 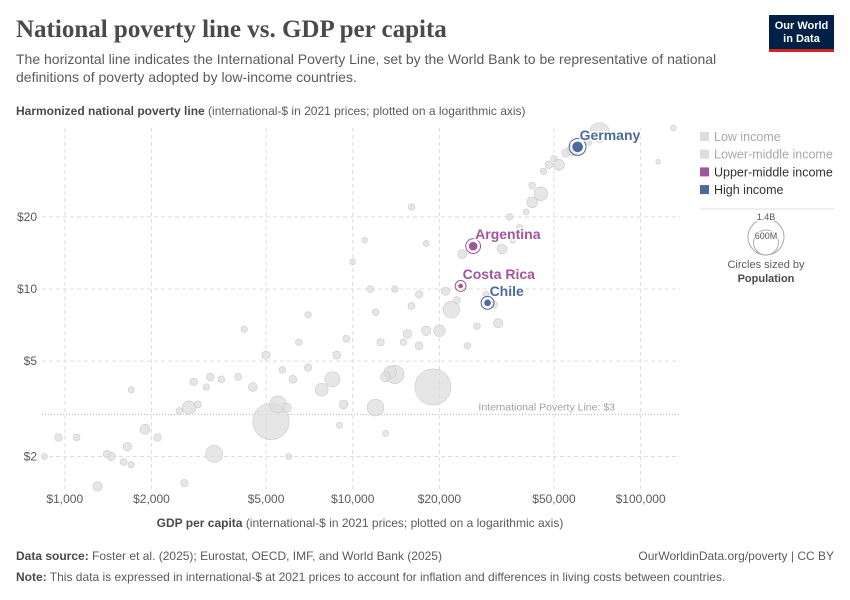 I want to click on note-title: Note:, so click(x=31, y=577).